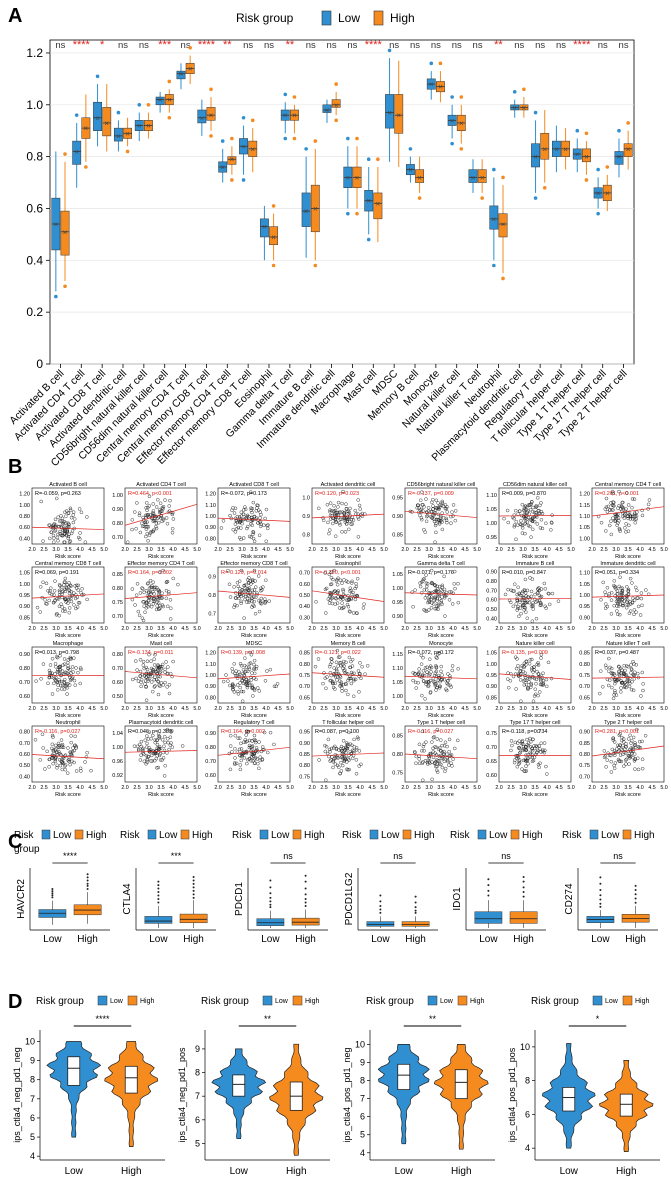 The width and height of the screenshot is (671, 1183). I want to click on scatter-xlabel: Risk score, so click(348, 795).